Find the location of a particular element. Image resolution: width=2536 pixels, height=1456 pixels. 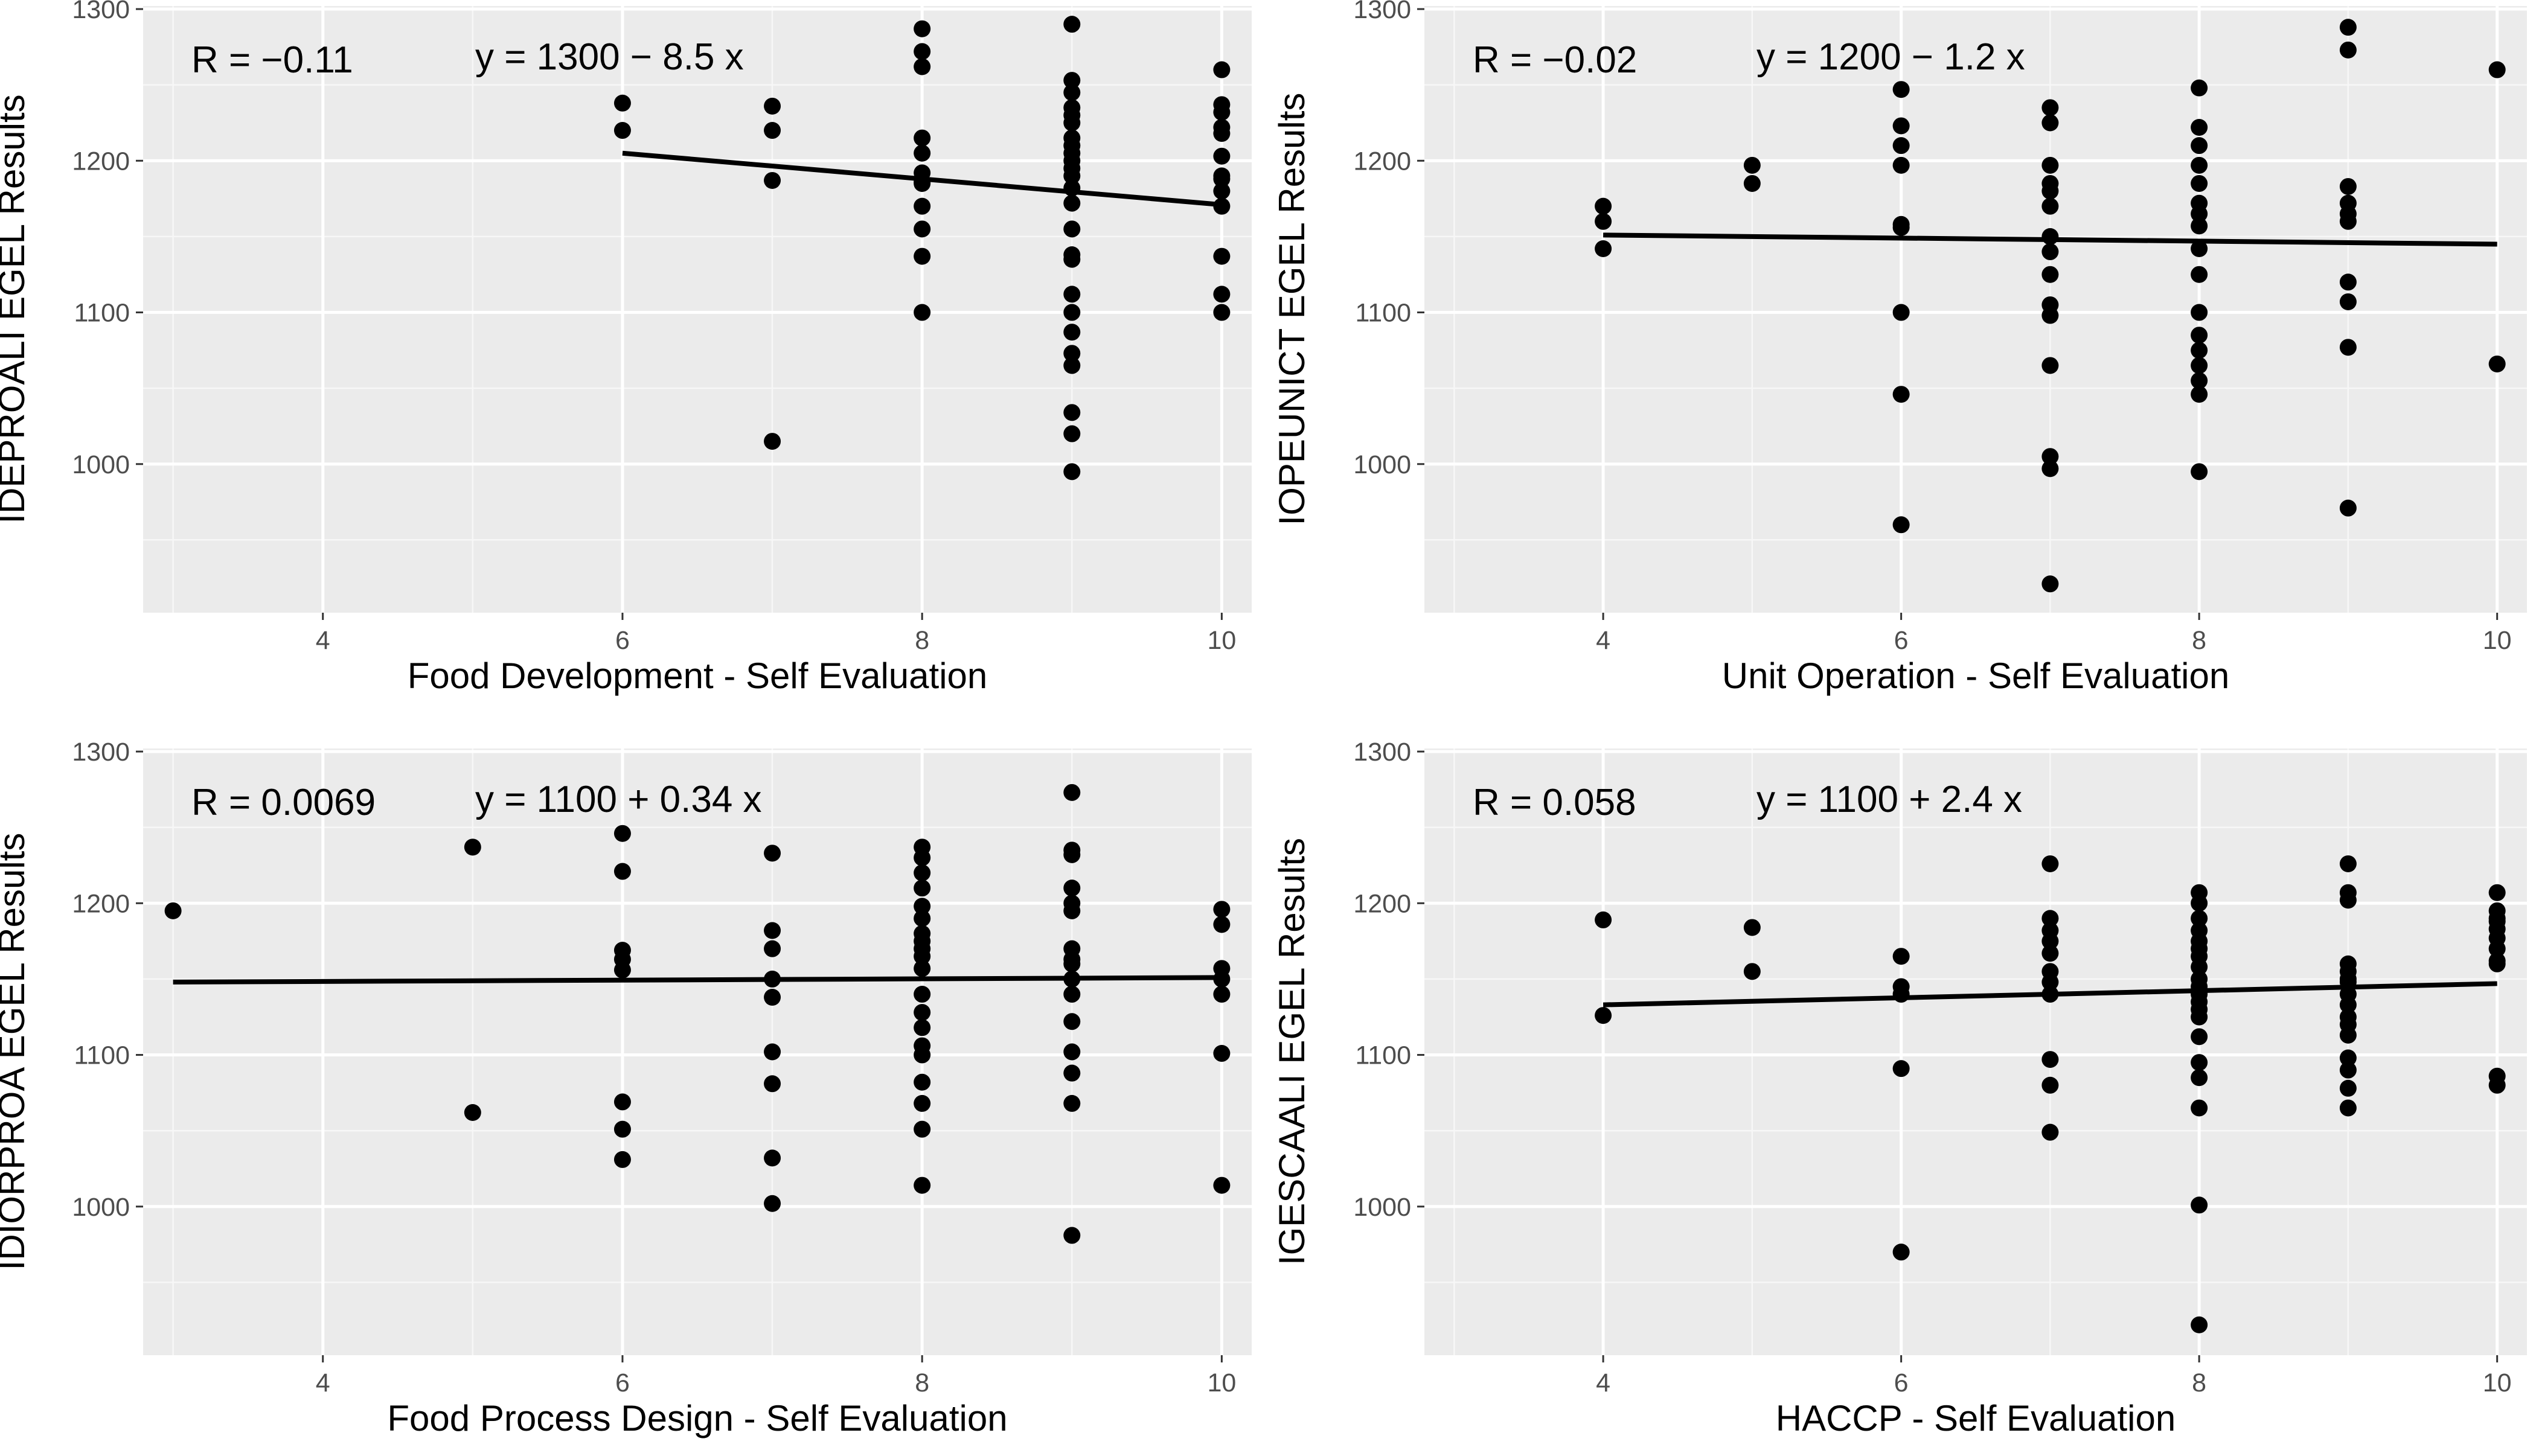

y-axis-title: IDIORPROA EGEL Results is located at coordinates (16, 1052).